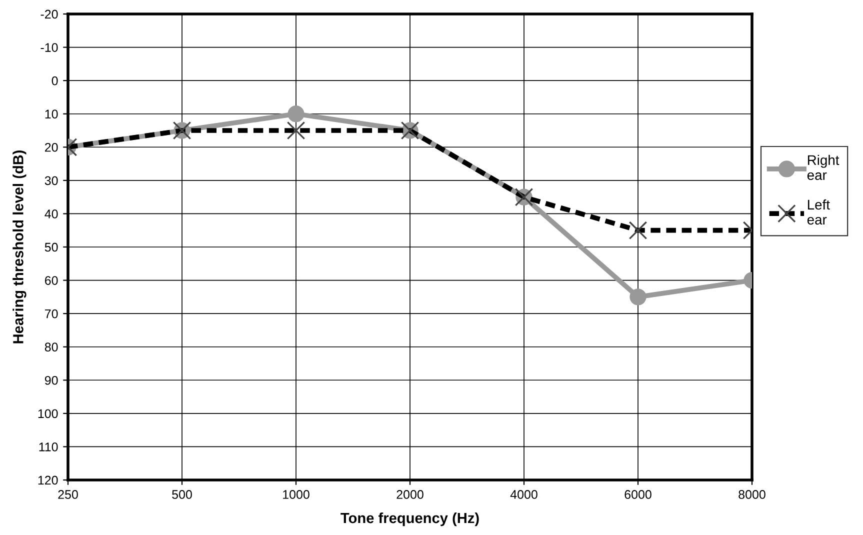 This screenshot has width=863, height=535. What do you see at coordinates (51, 114) in the screenshot?
I see `y-tick-label: 10` at bounding box center [51, 114].